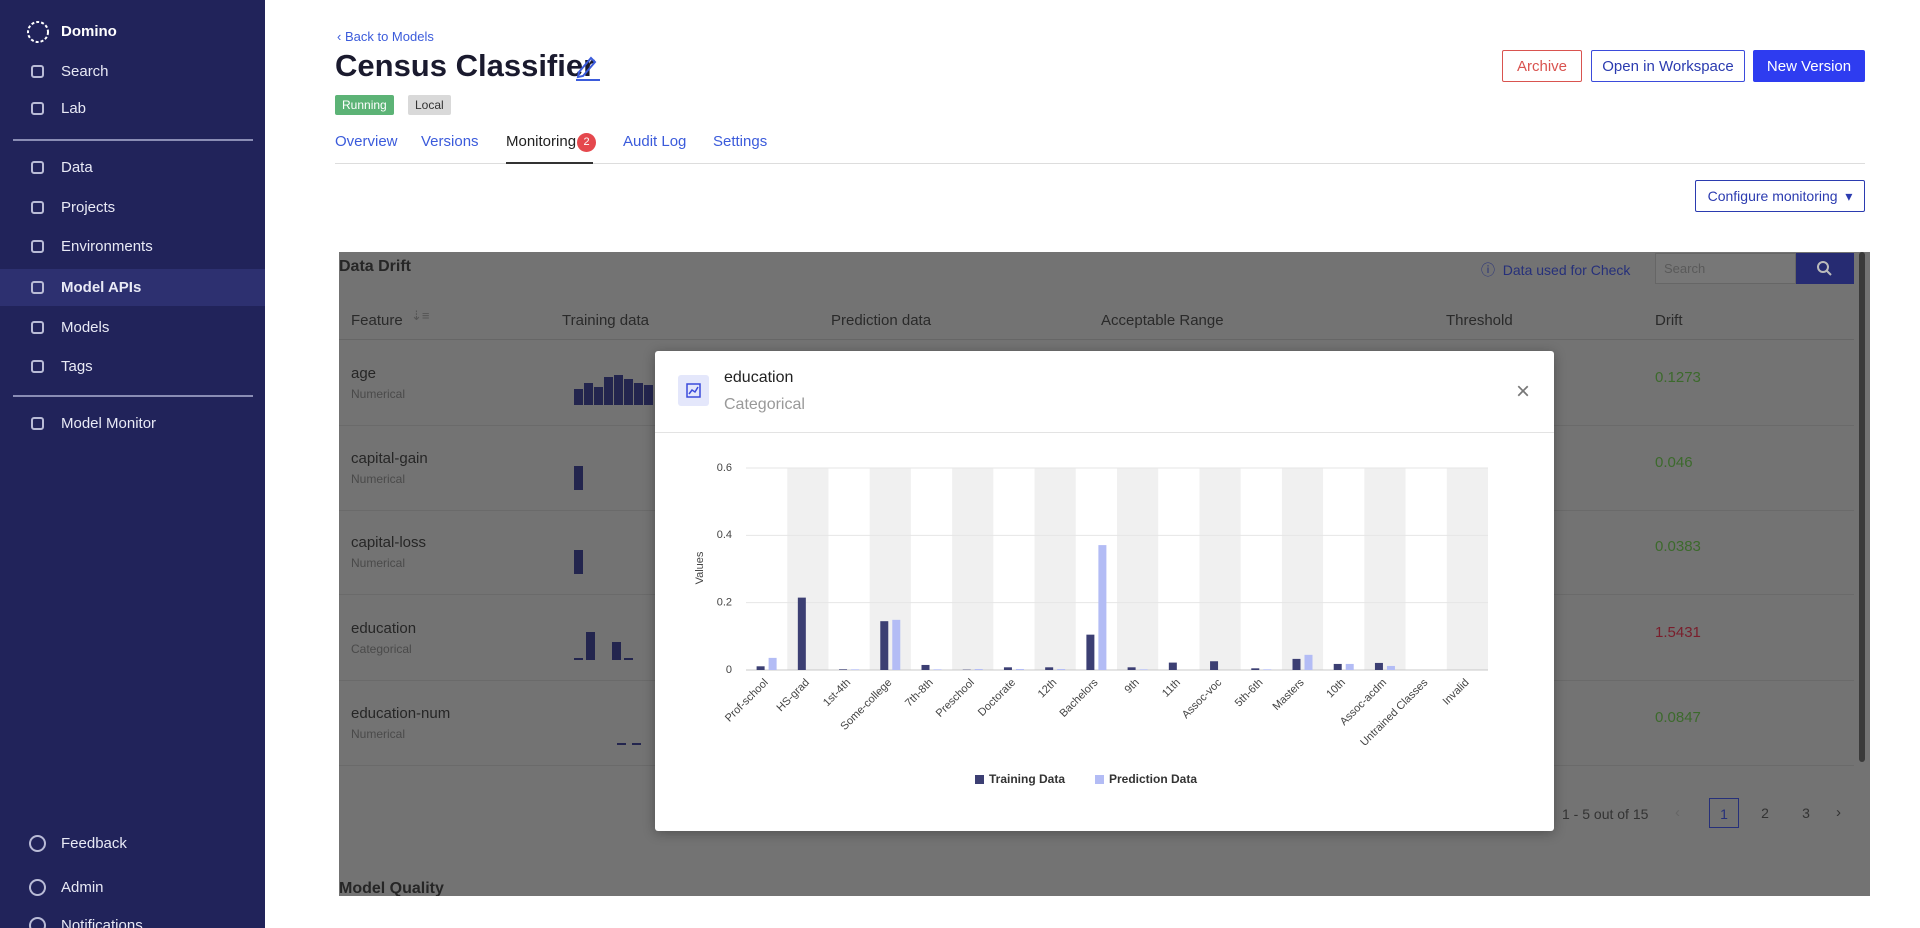  Describe the element at coordinates (1862, 507) in the screenshot. I see `scrollbar` at that location.